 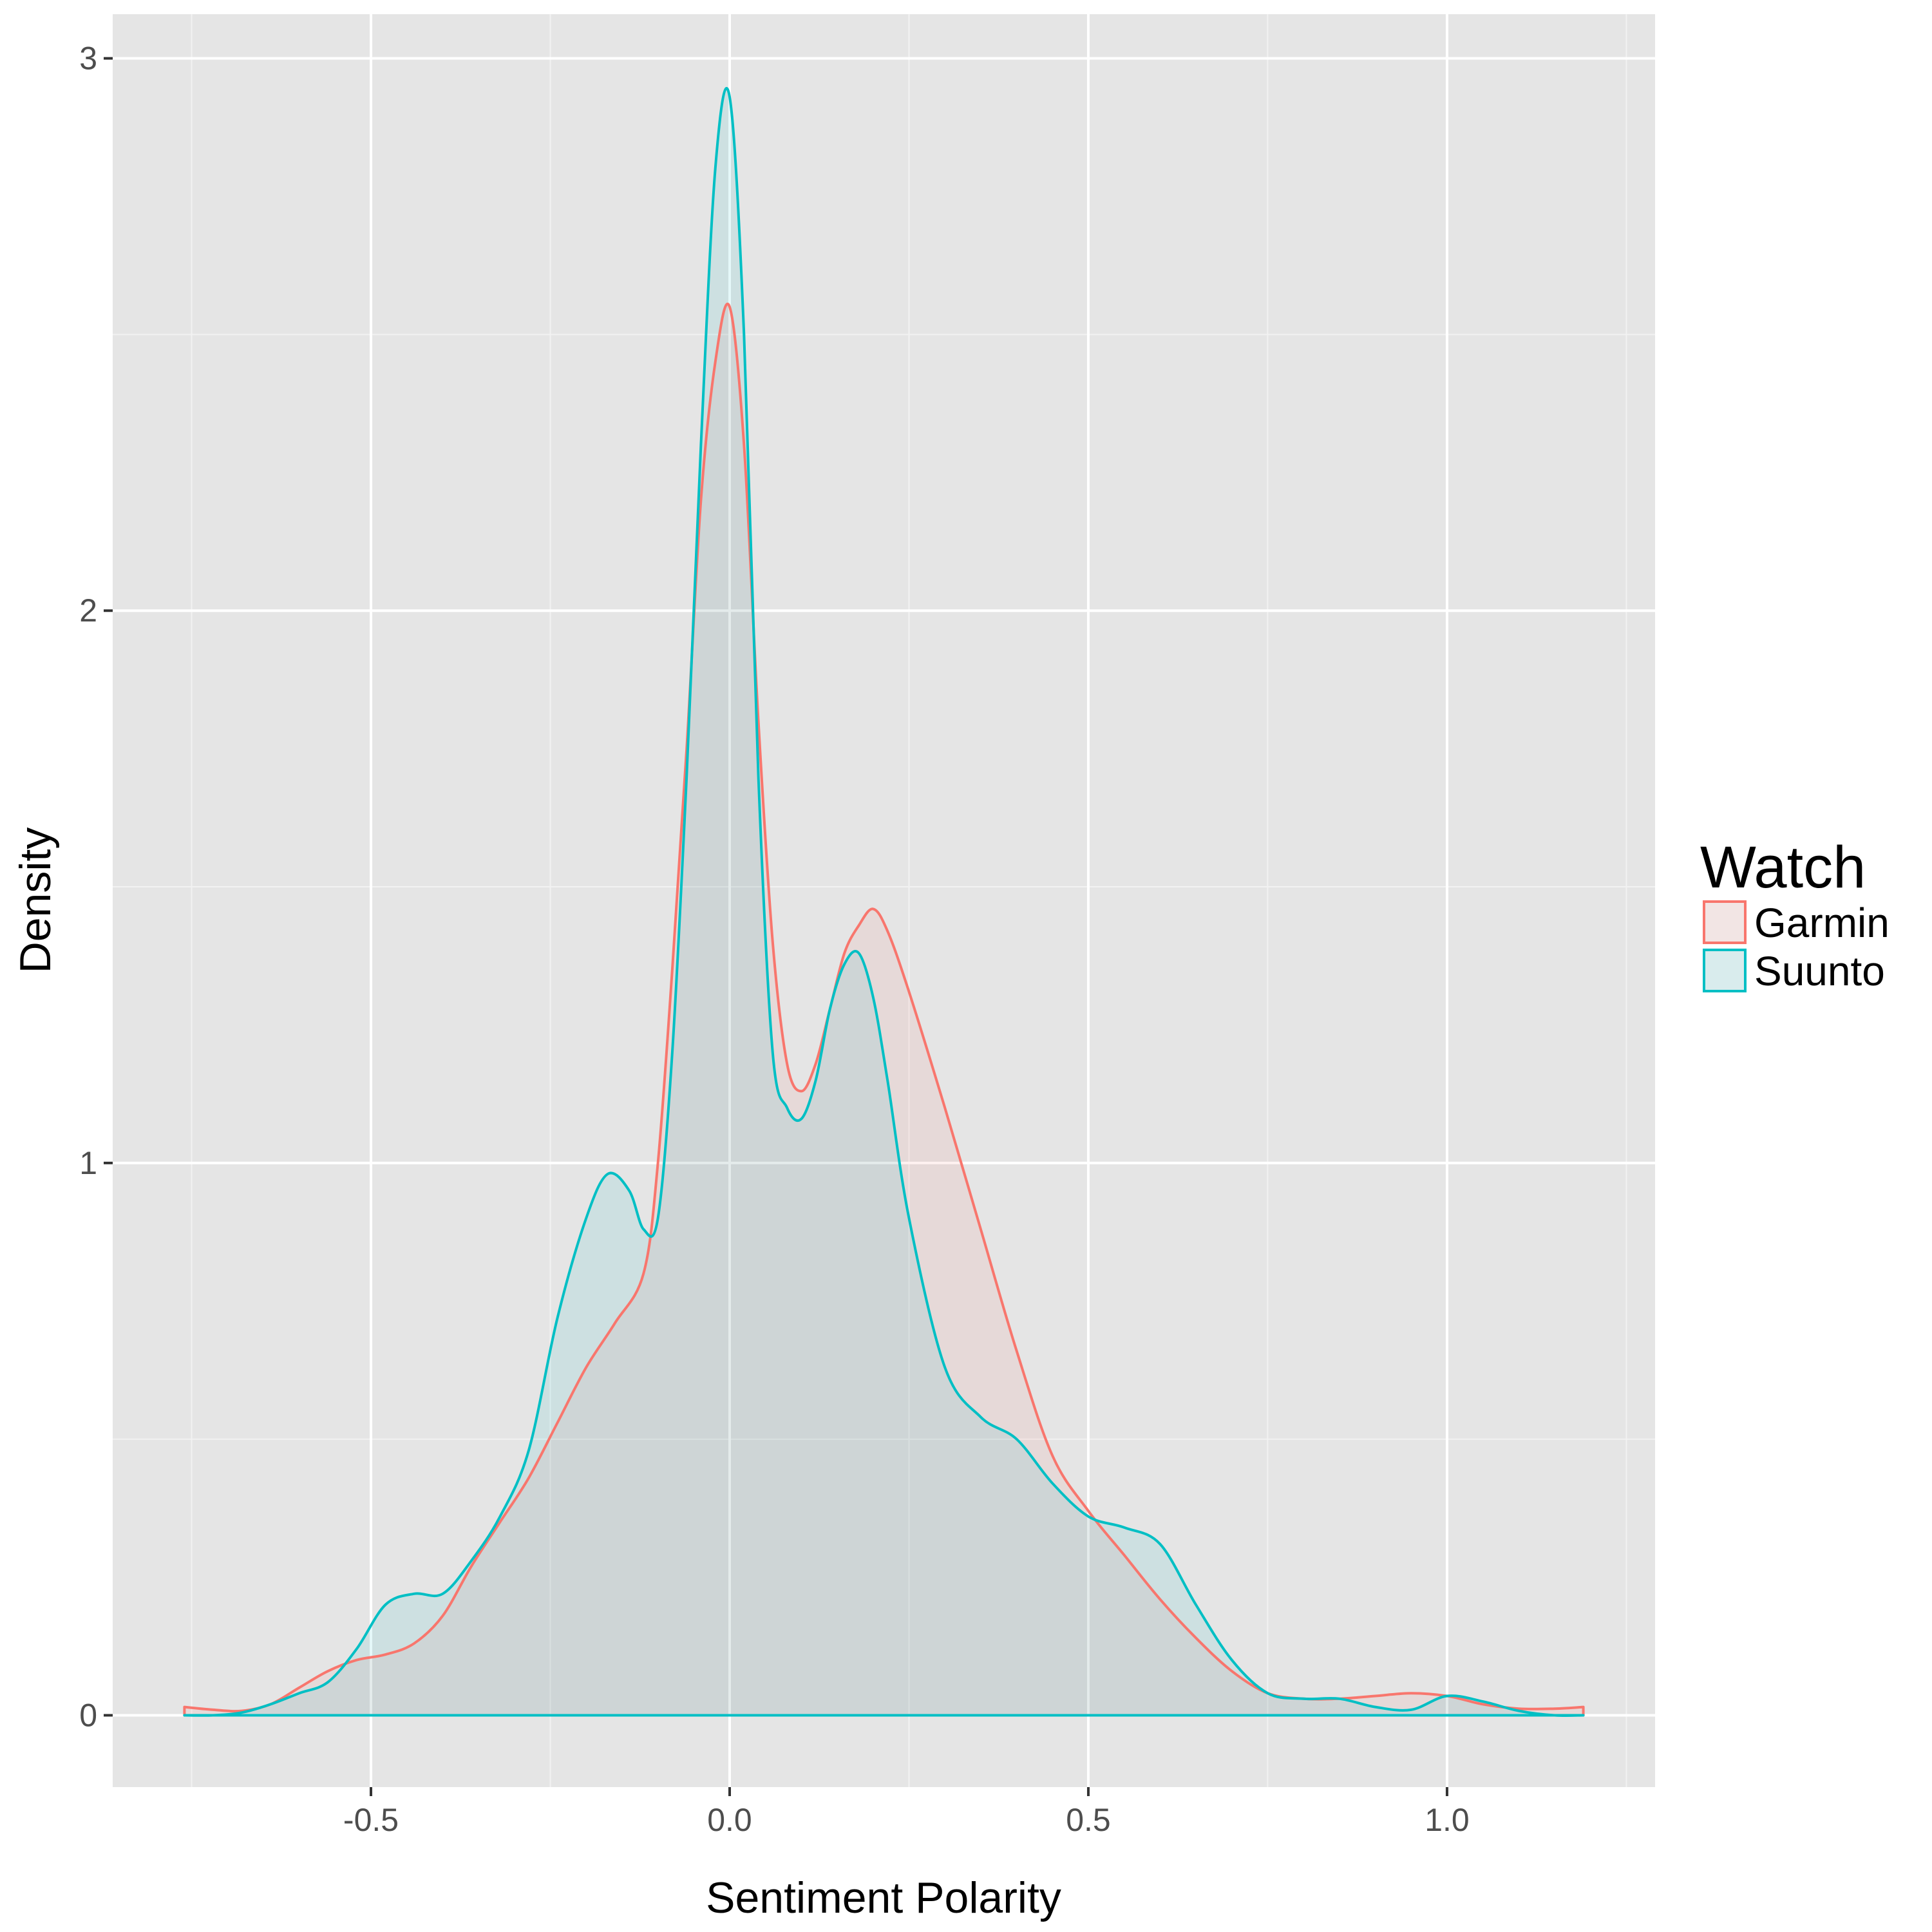 What do you see at coordinates (88, 610) in the screenshot?
I see `y-tick-label: 2` at bounding box center [88, 610].